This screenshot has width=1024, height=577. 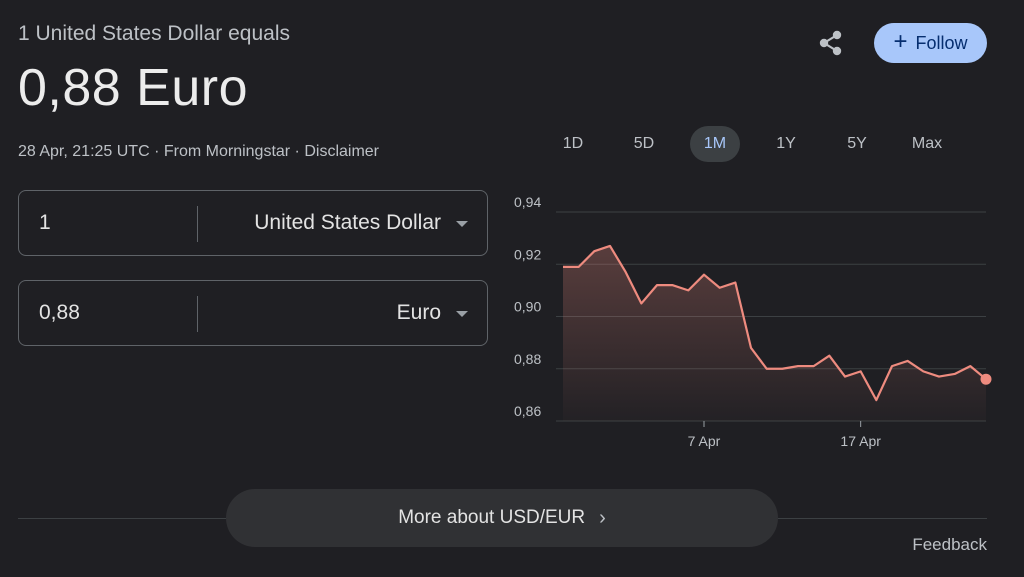 What do you see at coordinates (704, 441) in the screenshot?
I see `x-tick-label: 7 Apr` at bounding box center [704, 441].